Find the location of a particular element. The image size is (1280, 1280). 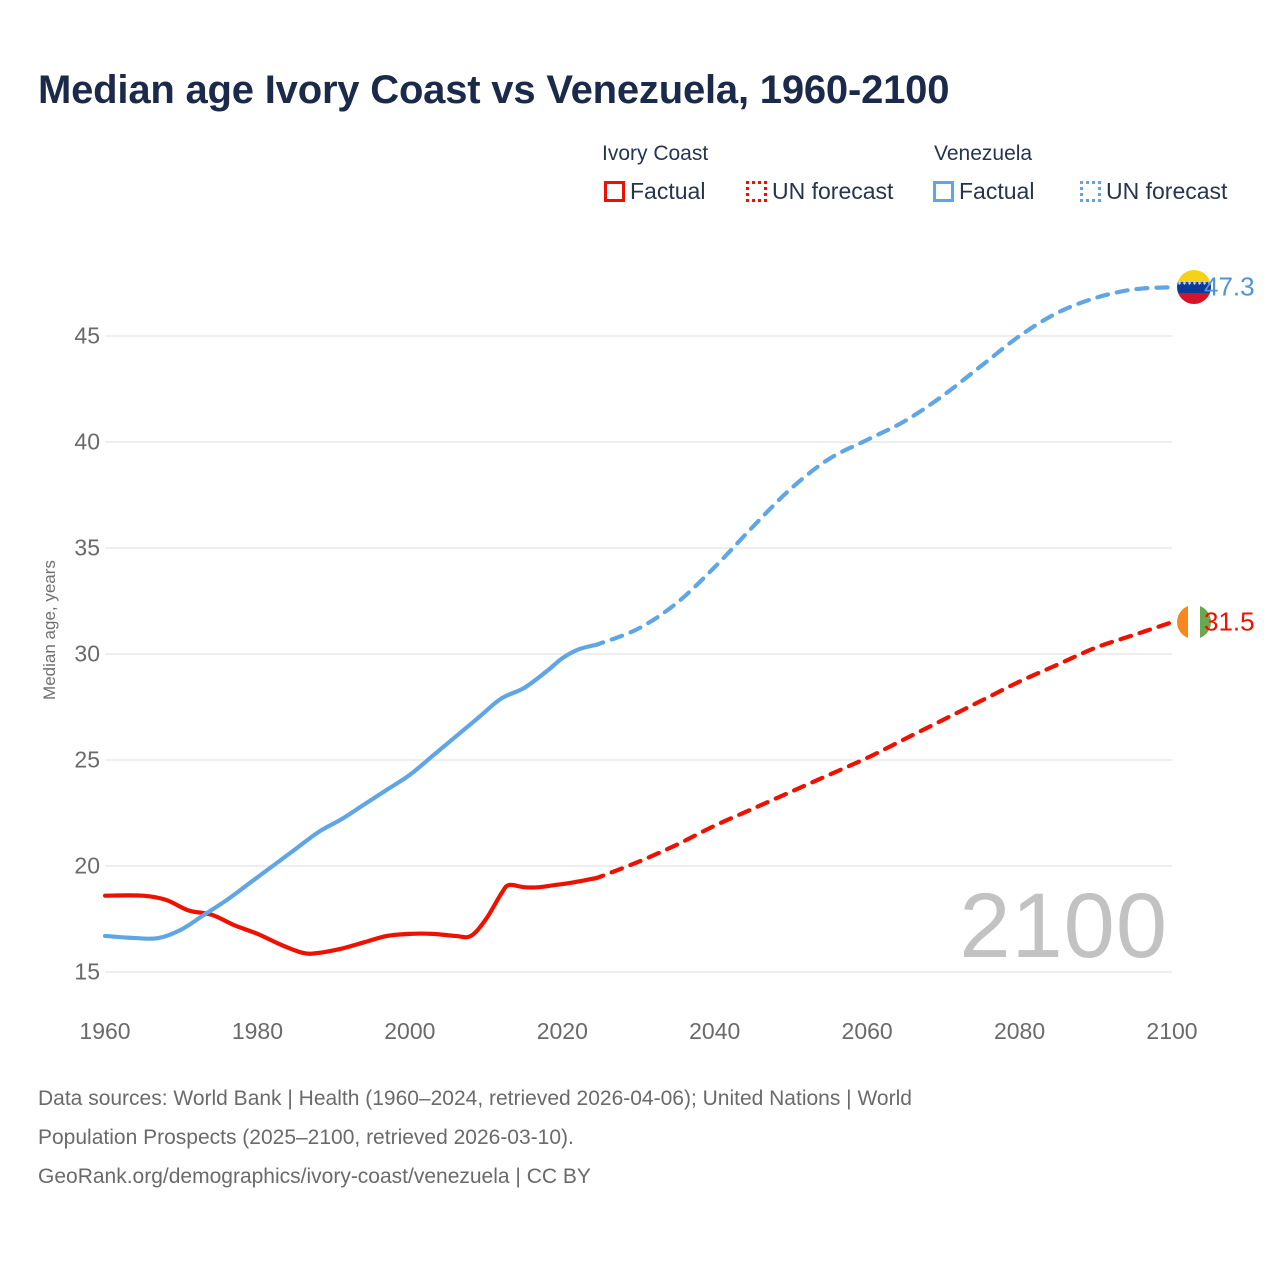

legend-group-venezuela: Venezuela is located at coordinates (983, 153).